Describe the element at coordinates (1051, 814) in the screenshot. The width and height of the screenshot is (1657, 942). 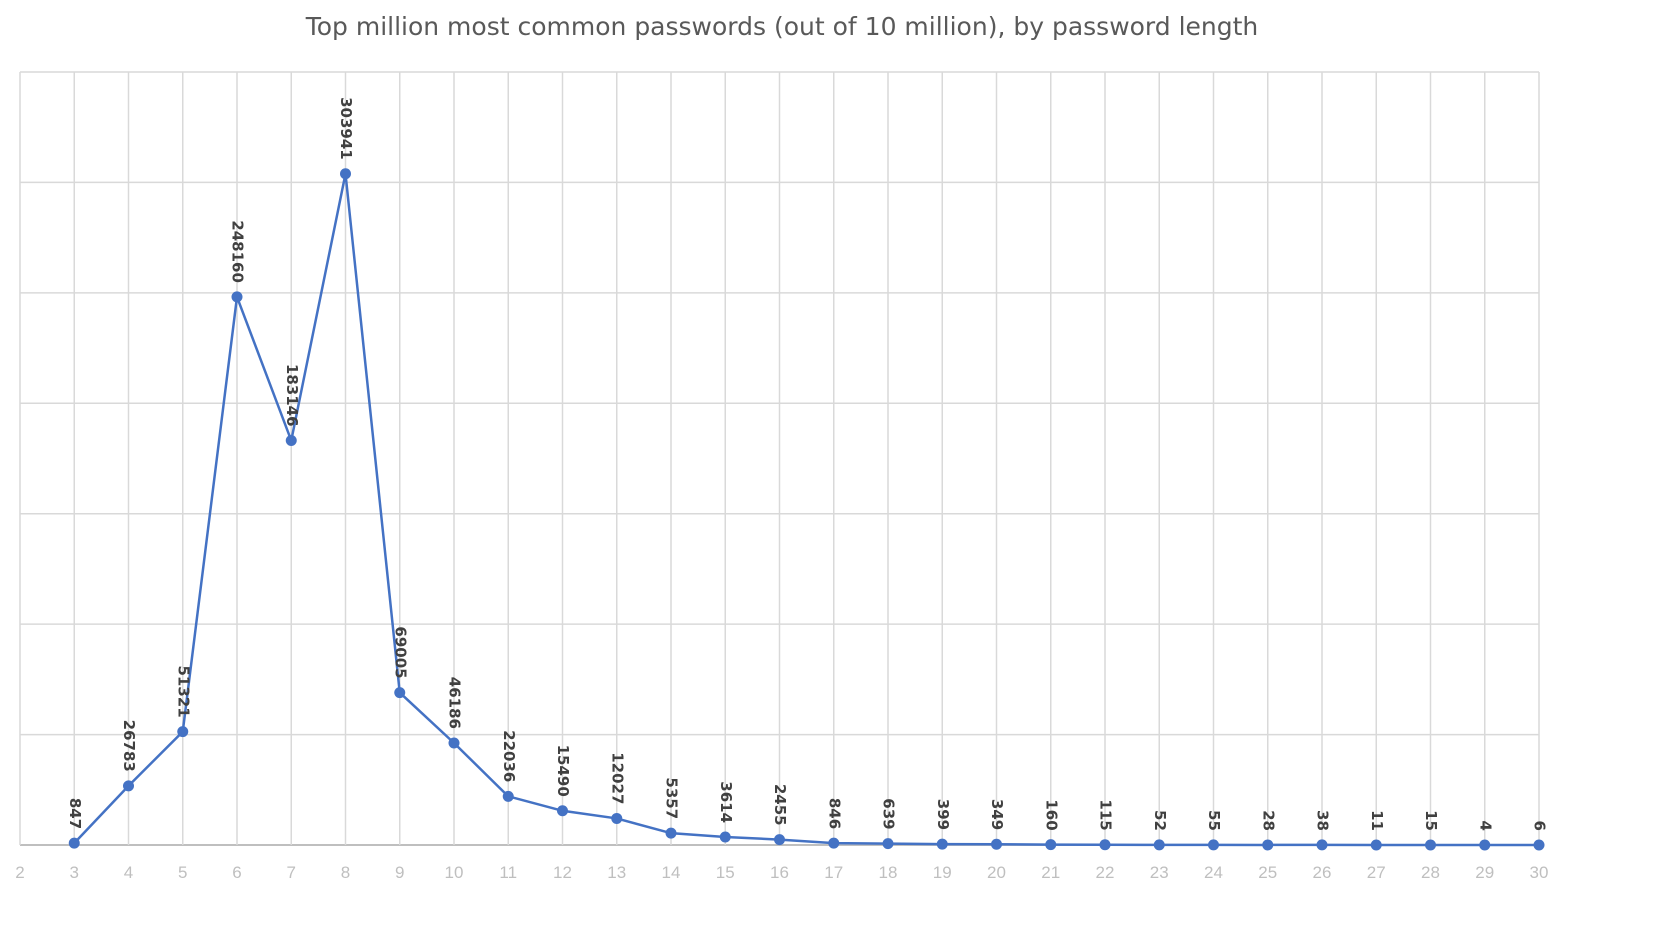
I see `data-label: 160` at that location.